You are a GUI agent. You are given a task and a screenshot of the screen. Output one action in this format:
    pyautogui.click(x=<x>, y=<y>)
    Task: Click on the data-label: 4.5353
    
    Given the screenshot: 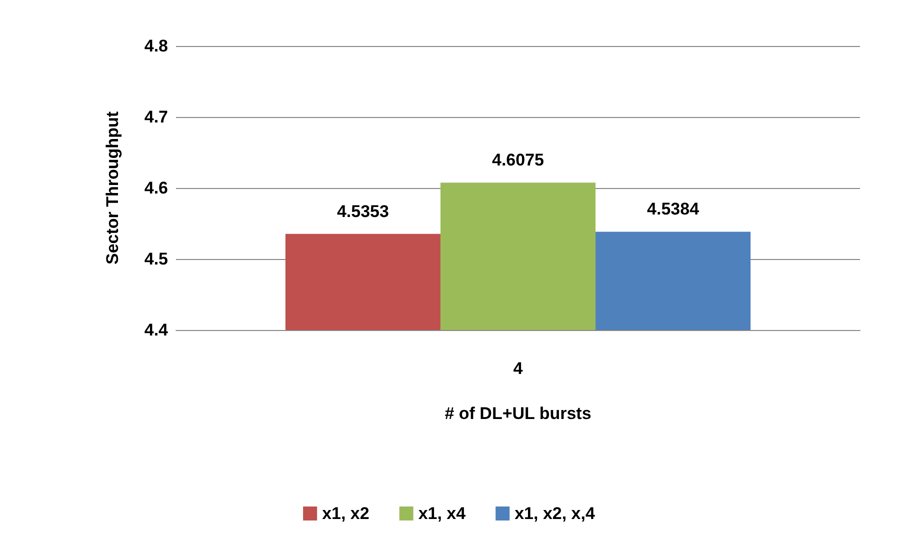 What is the action you would take?
    pyautogui.click(x=362, y=211)
    